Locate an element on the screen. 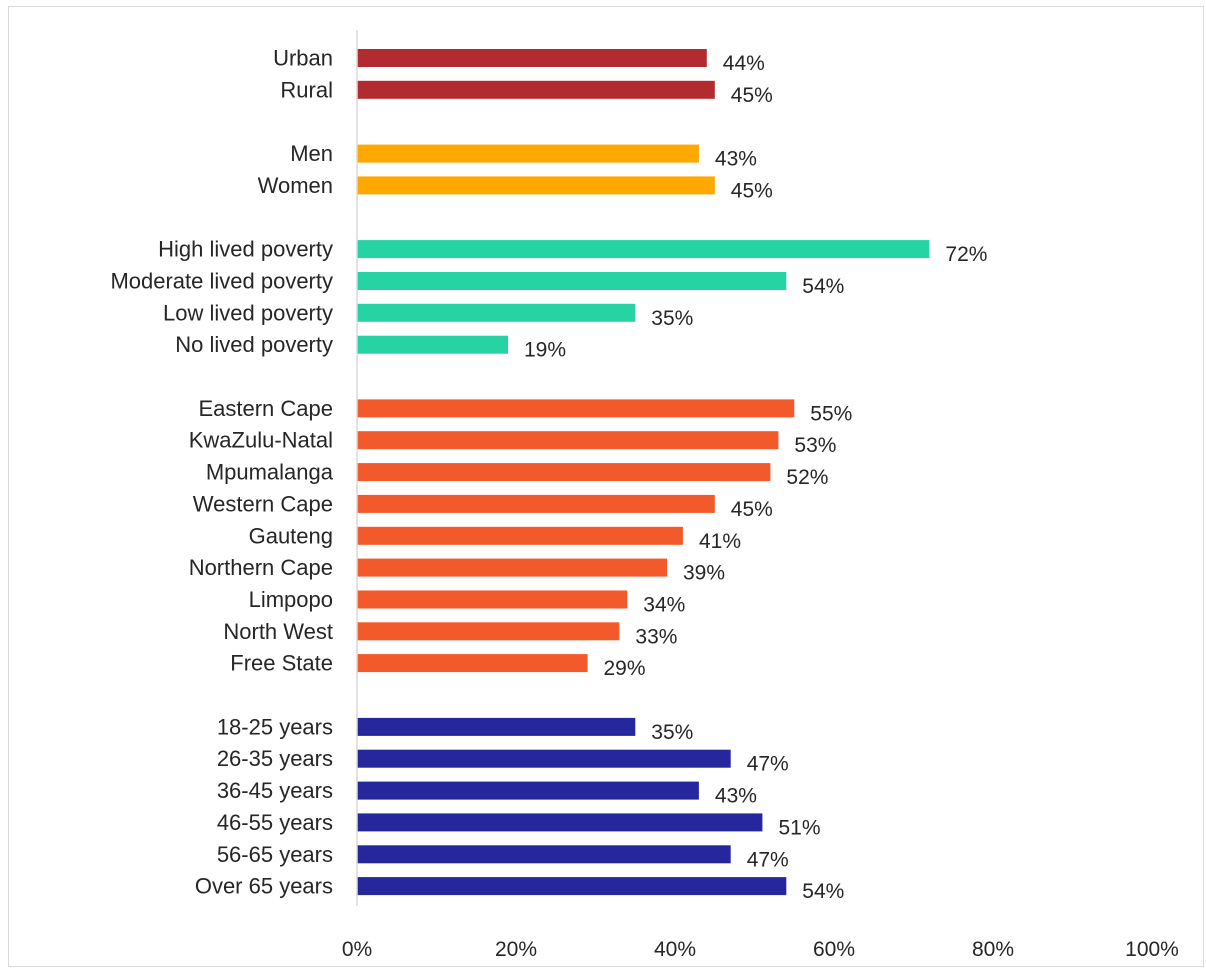 This screenshot has width=1206, height=969. value-label-free-state: 29% is located at coordinates (625, 668).